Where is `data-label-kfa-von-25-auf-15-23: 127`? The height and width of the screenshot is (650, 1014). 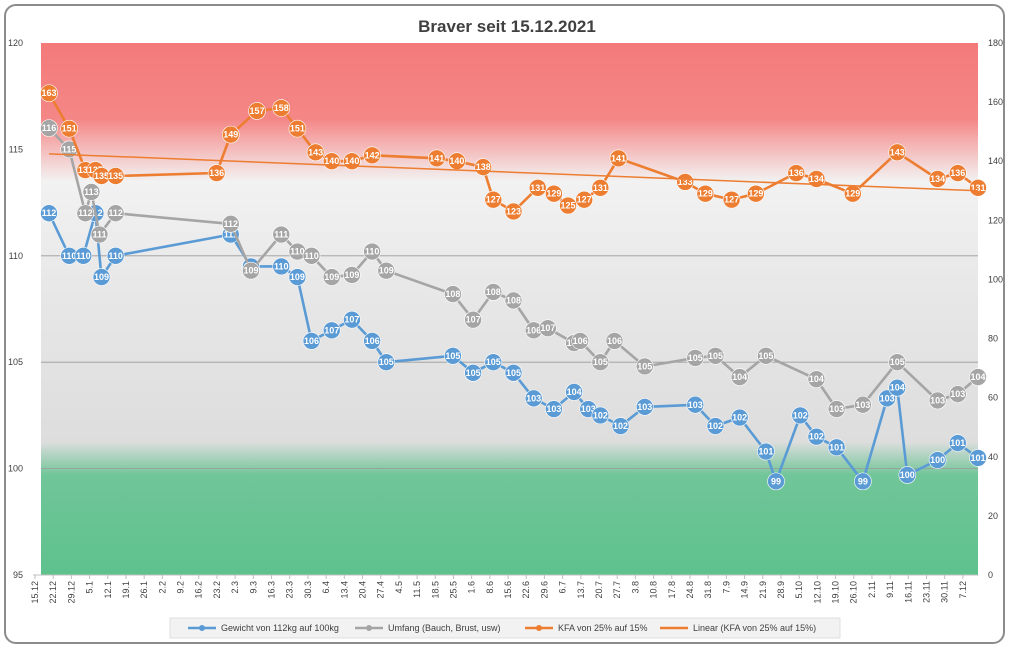 data-label-kfa-von-25-auf-15-23: 127 is located at coordinates (584, 200).